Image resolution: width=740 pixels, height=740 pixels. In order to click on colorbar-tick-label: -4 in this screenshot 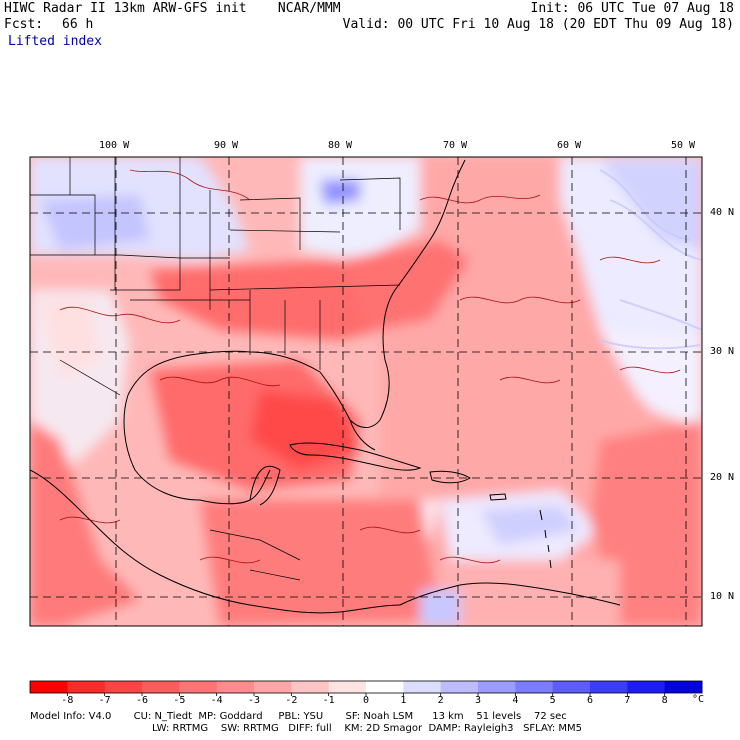, I will do `click(216, 700)`.